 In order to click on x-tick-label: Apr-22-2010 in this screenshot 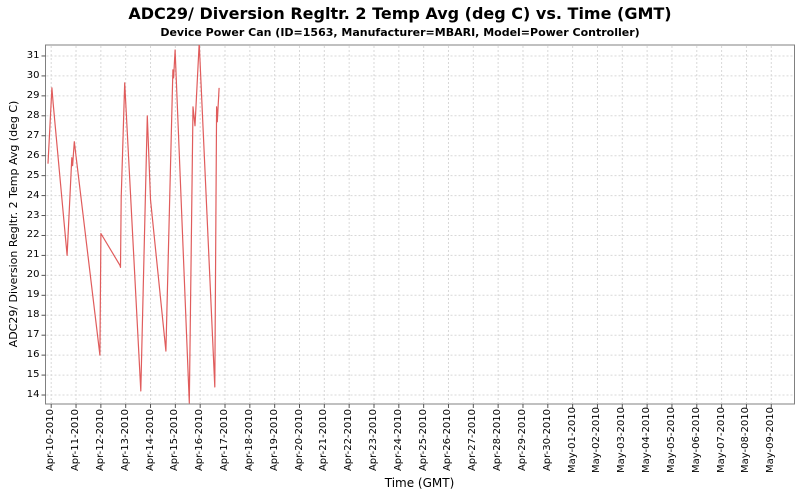, I will do `click(349, 440)`.